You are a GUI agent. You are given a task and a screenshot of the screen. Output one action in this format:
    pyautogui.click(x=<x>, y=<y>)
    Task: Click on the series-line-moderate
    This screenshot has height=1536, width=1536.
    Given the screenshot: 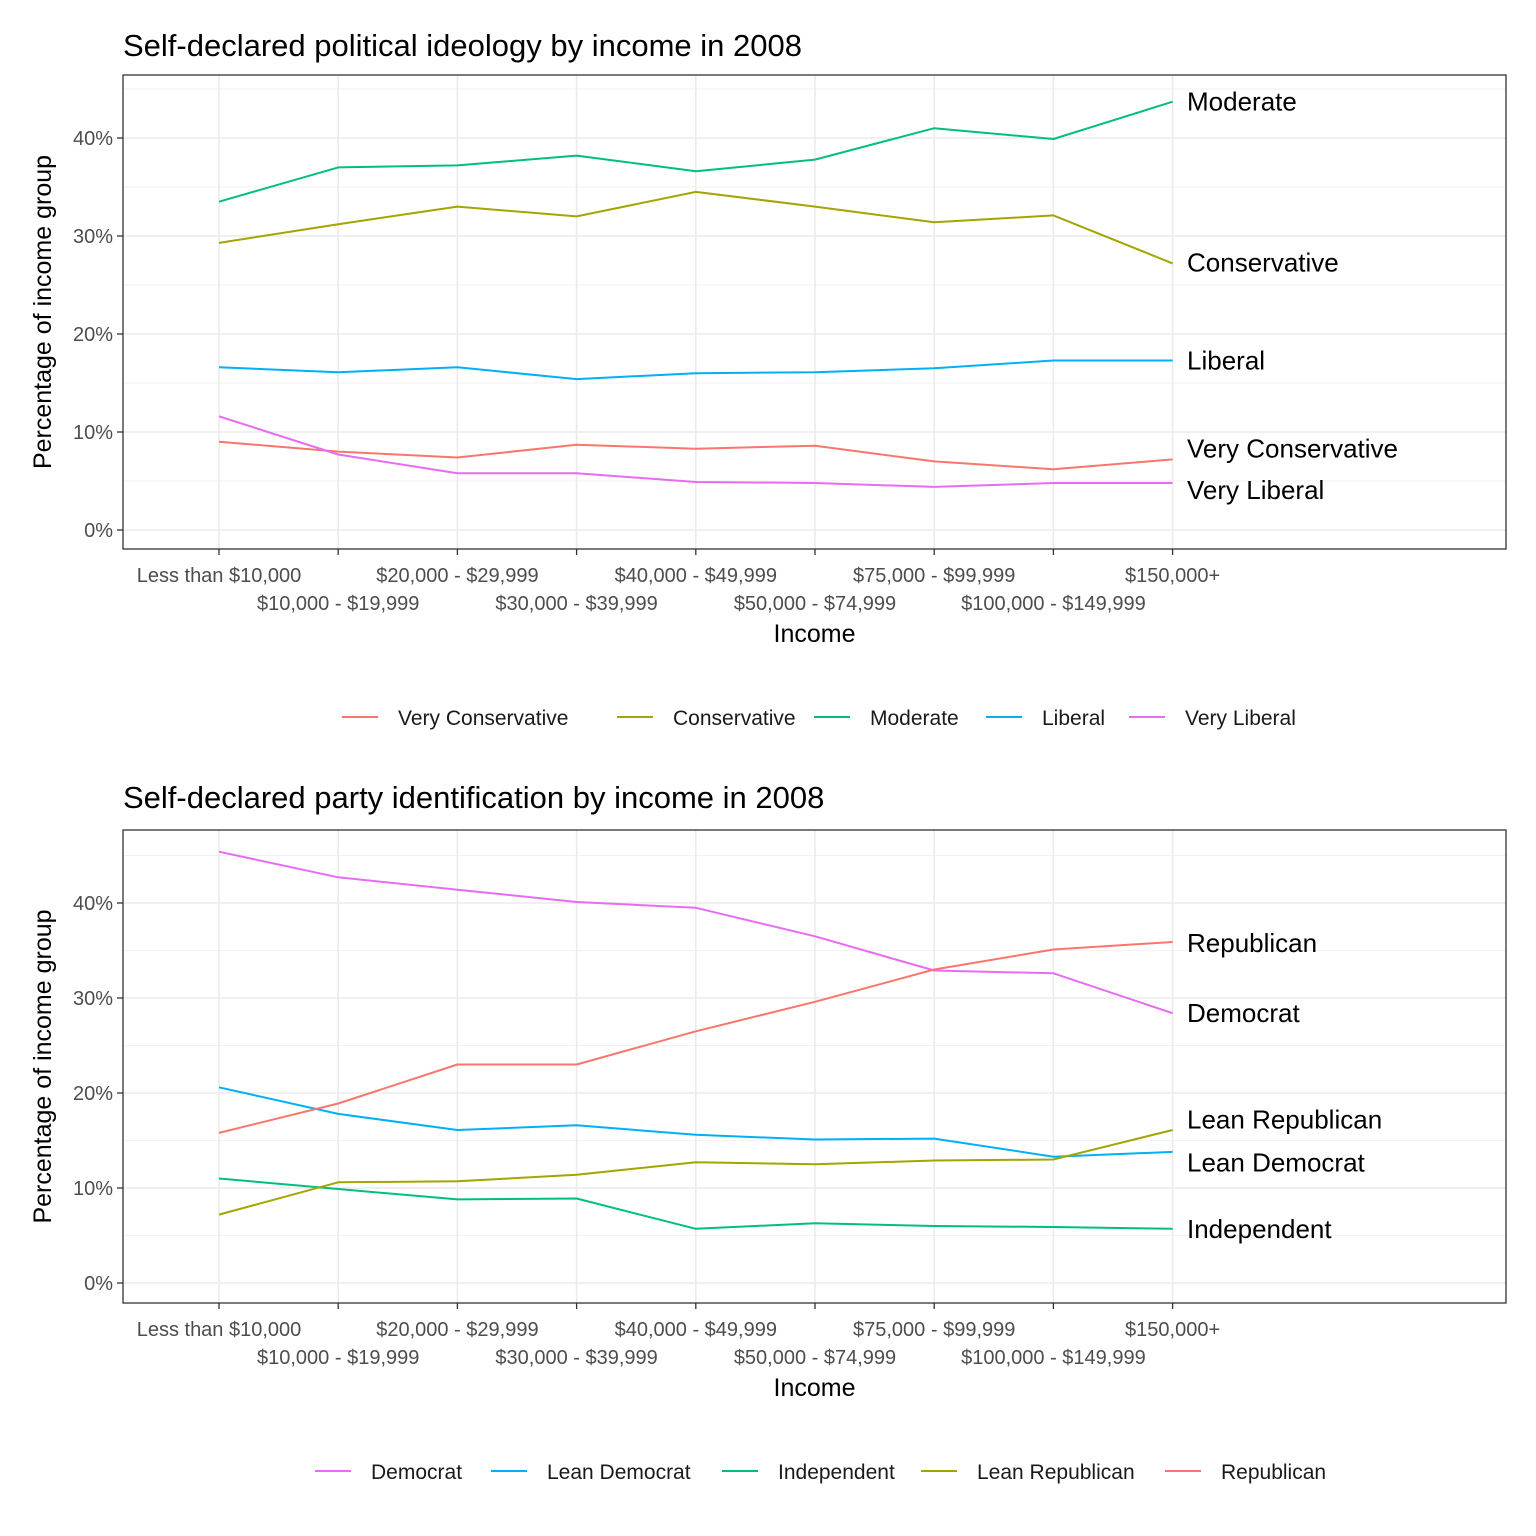 What is the action you would take?
    pyautogui.click(x=695, y=151)
    